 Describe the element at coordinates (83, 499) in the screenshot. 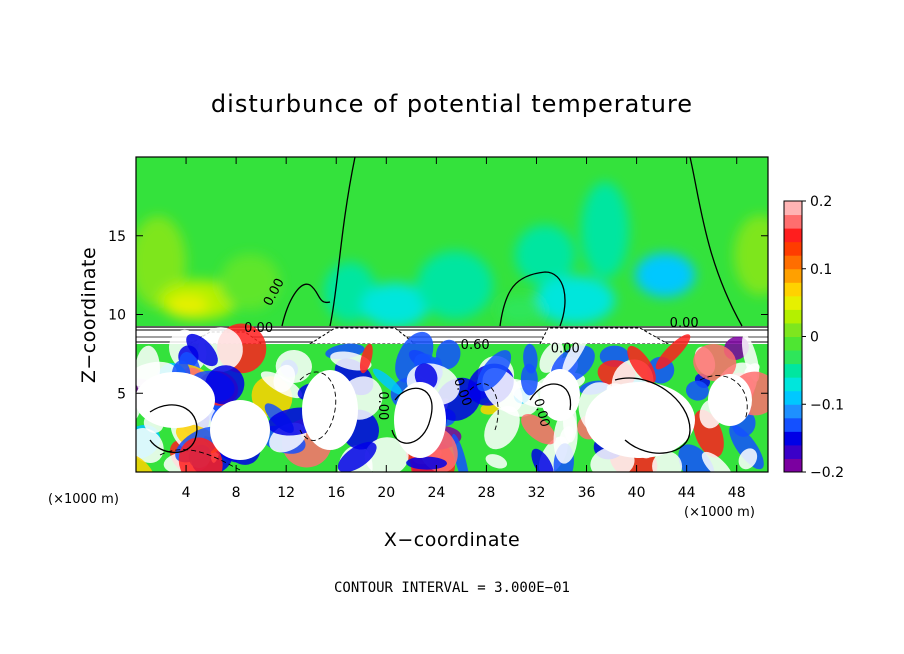

I see `x-unit-label-left: (×1000 m)` at that location.